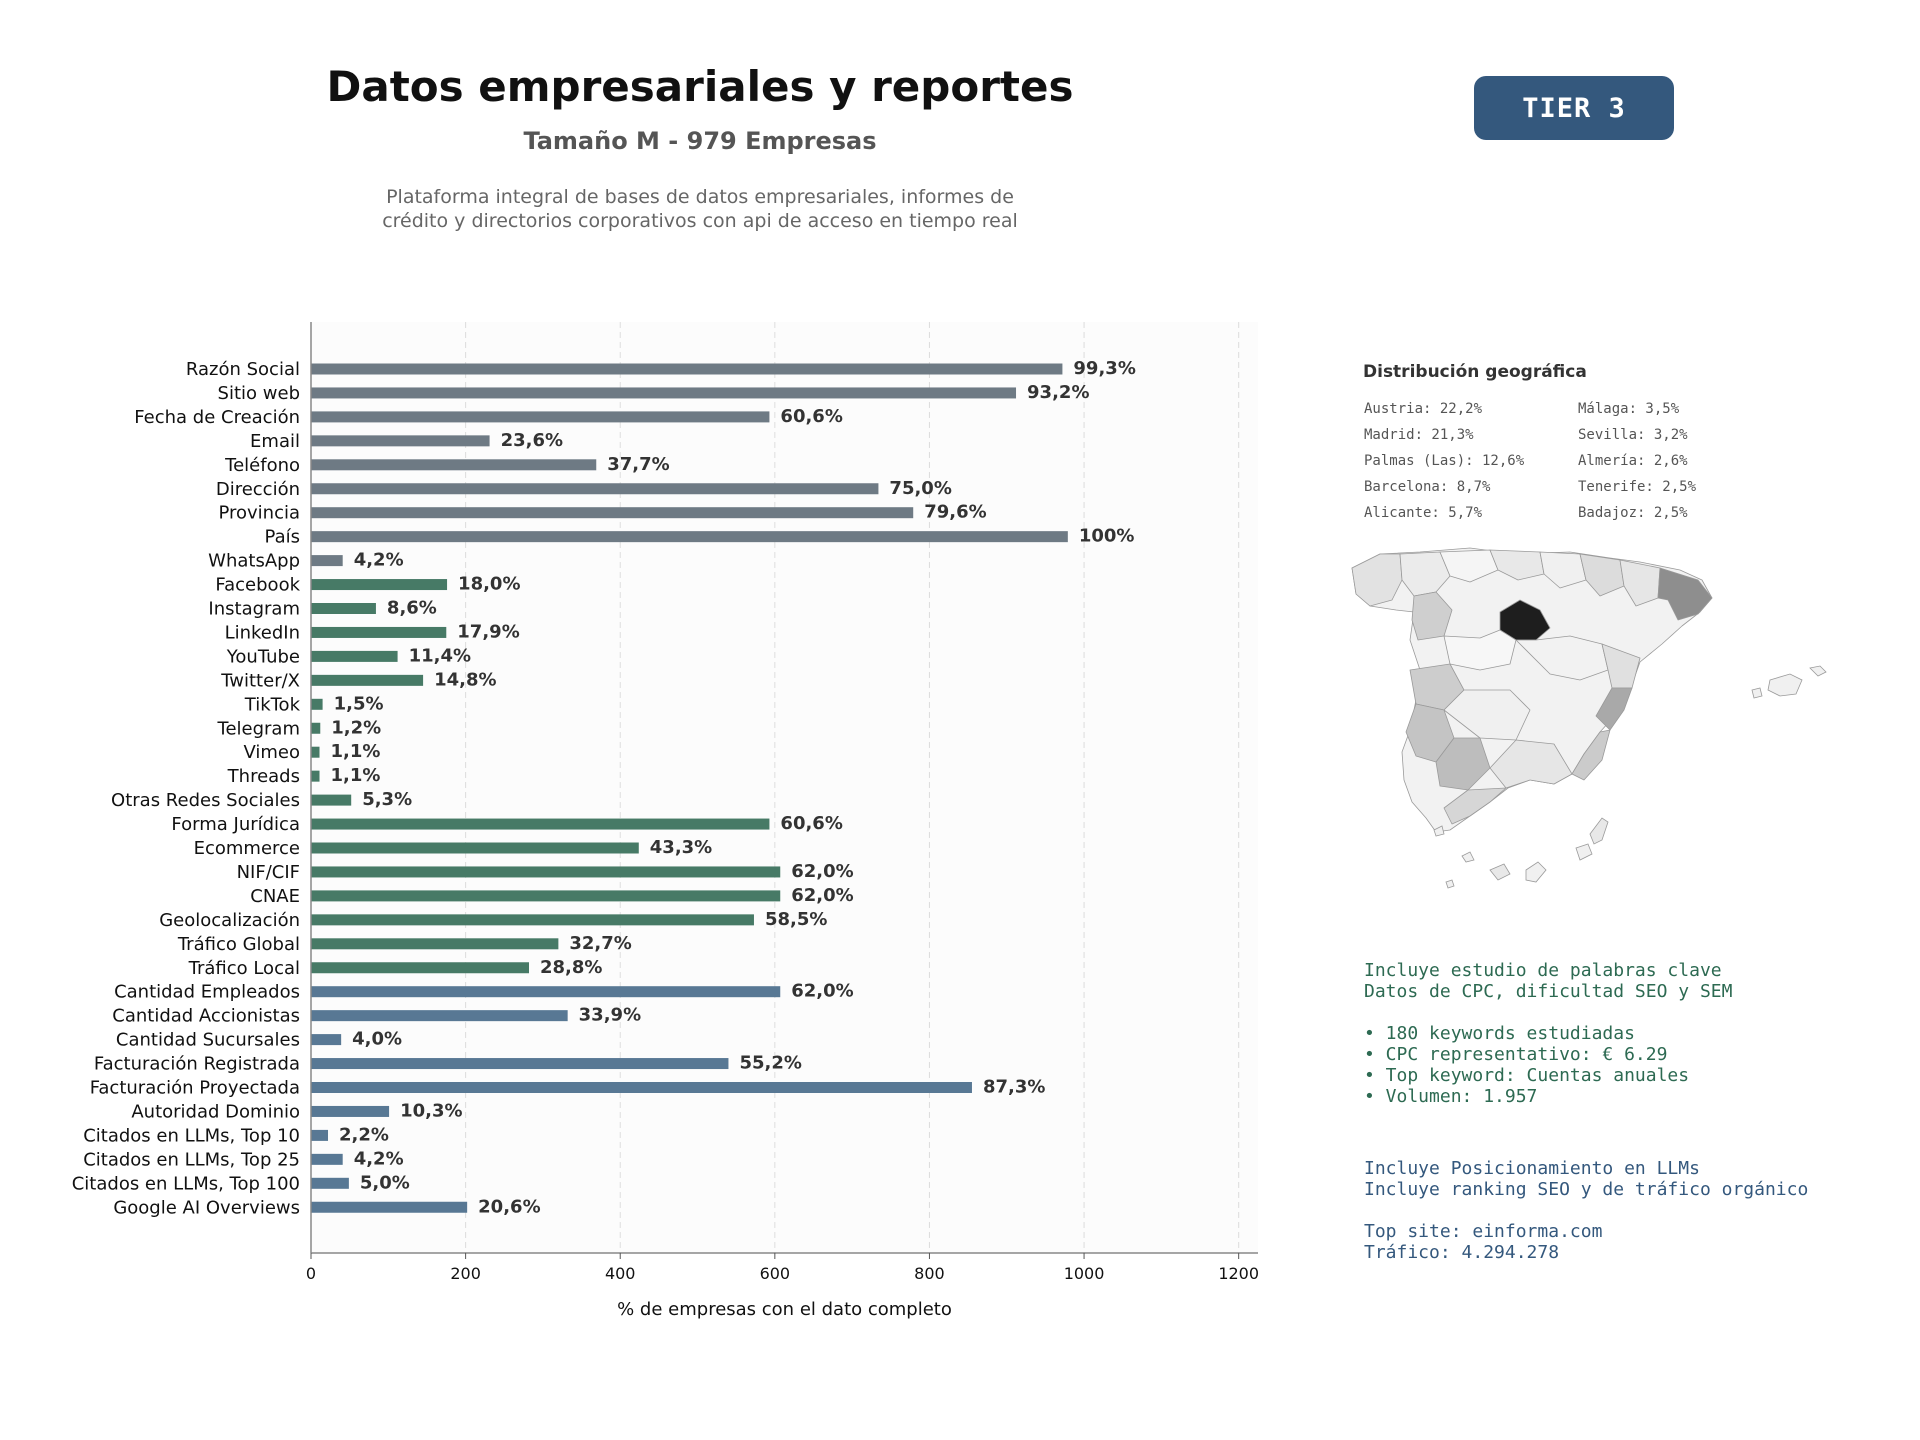  I want to click on value-label: 14,8%, so click(465, 679).